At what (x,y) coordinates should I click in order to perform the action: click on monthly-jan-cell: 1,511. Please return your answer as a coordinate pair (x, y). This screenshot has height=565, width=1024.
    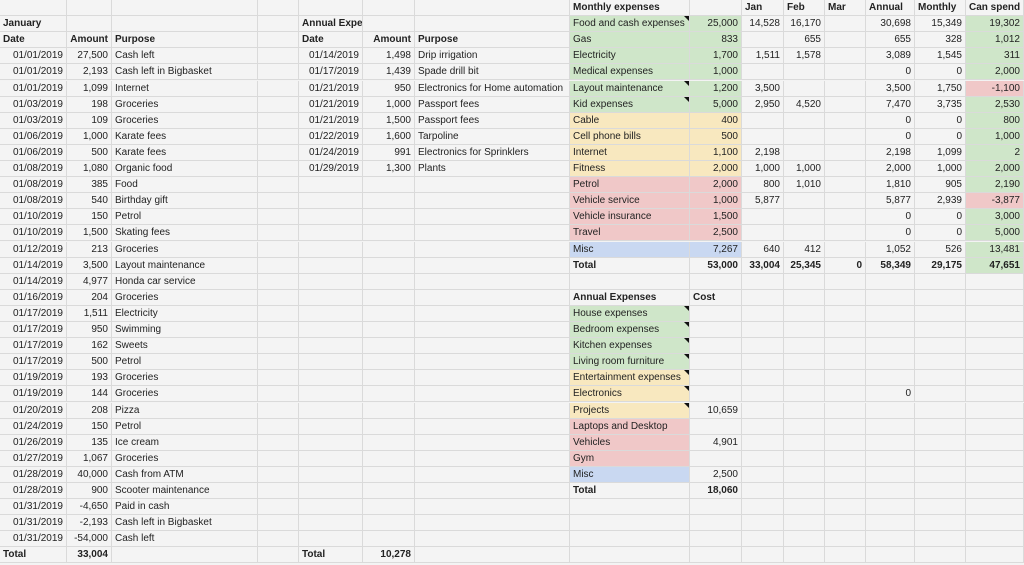
    Looking at the image, I should click on (763, 56).